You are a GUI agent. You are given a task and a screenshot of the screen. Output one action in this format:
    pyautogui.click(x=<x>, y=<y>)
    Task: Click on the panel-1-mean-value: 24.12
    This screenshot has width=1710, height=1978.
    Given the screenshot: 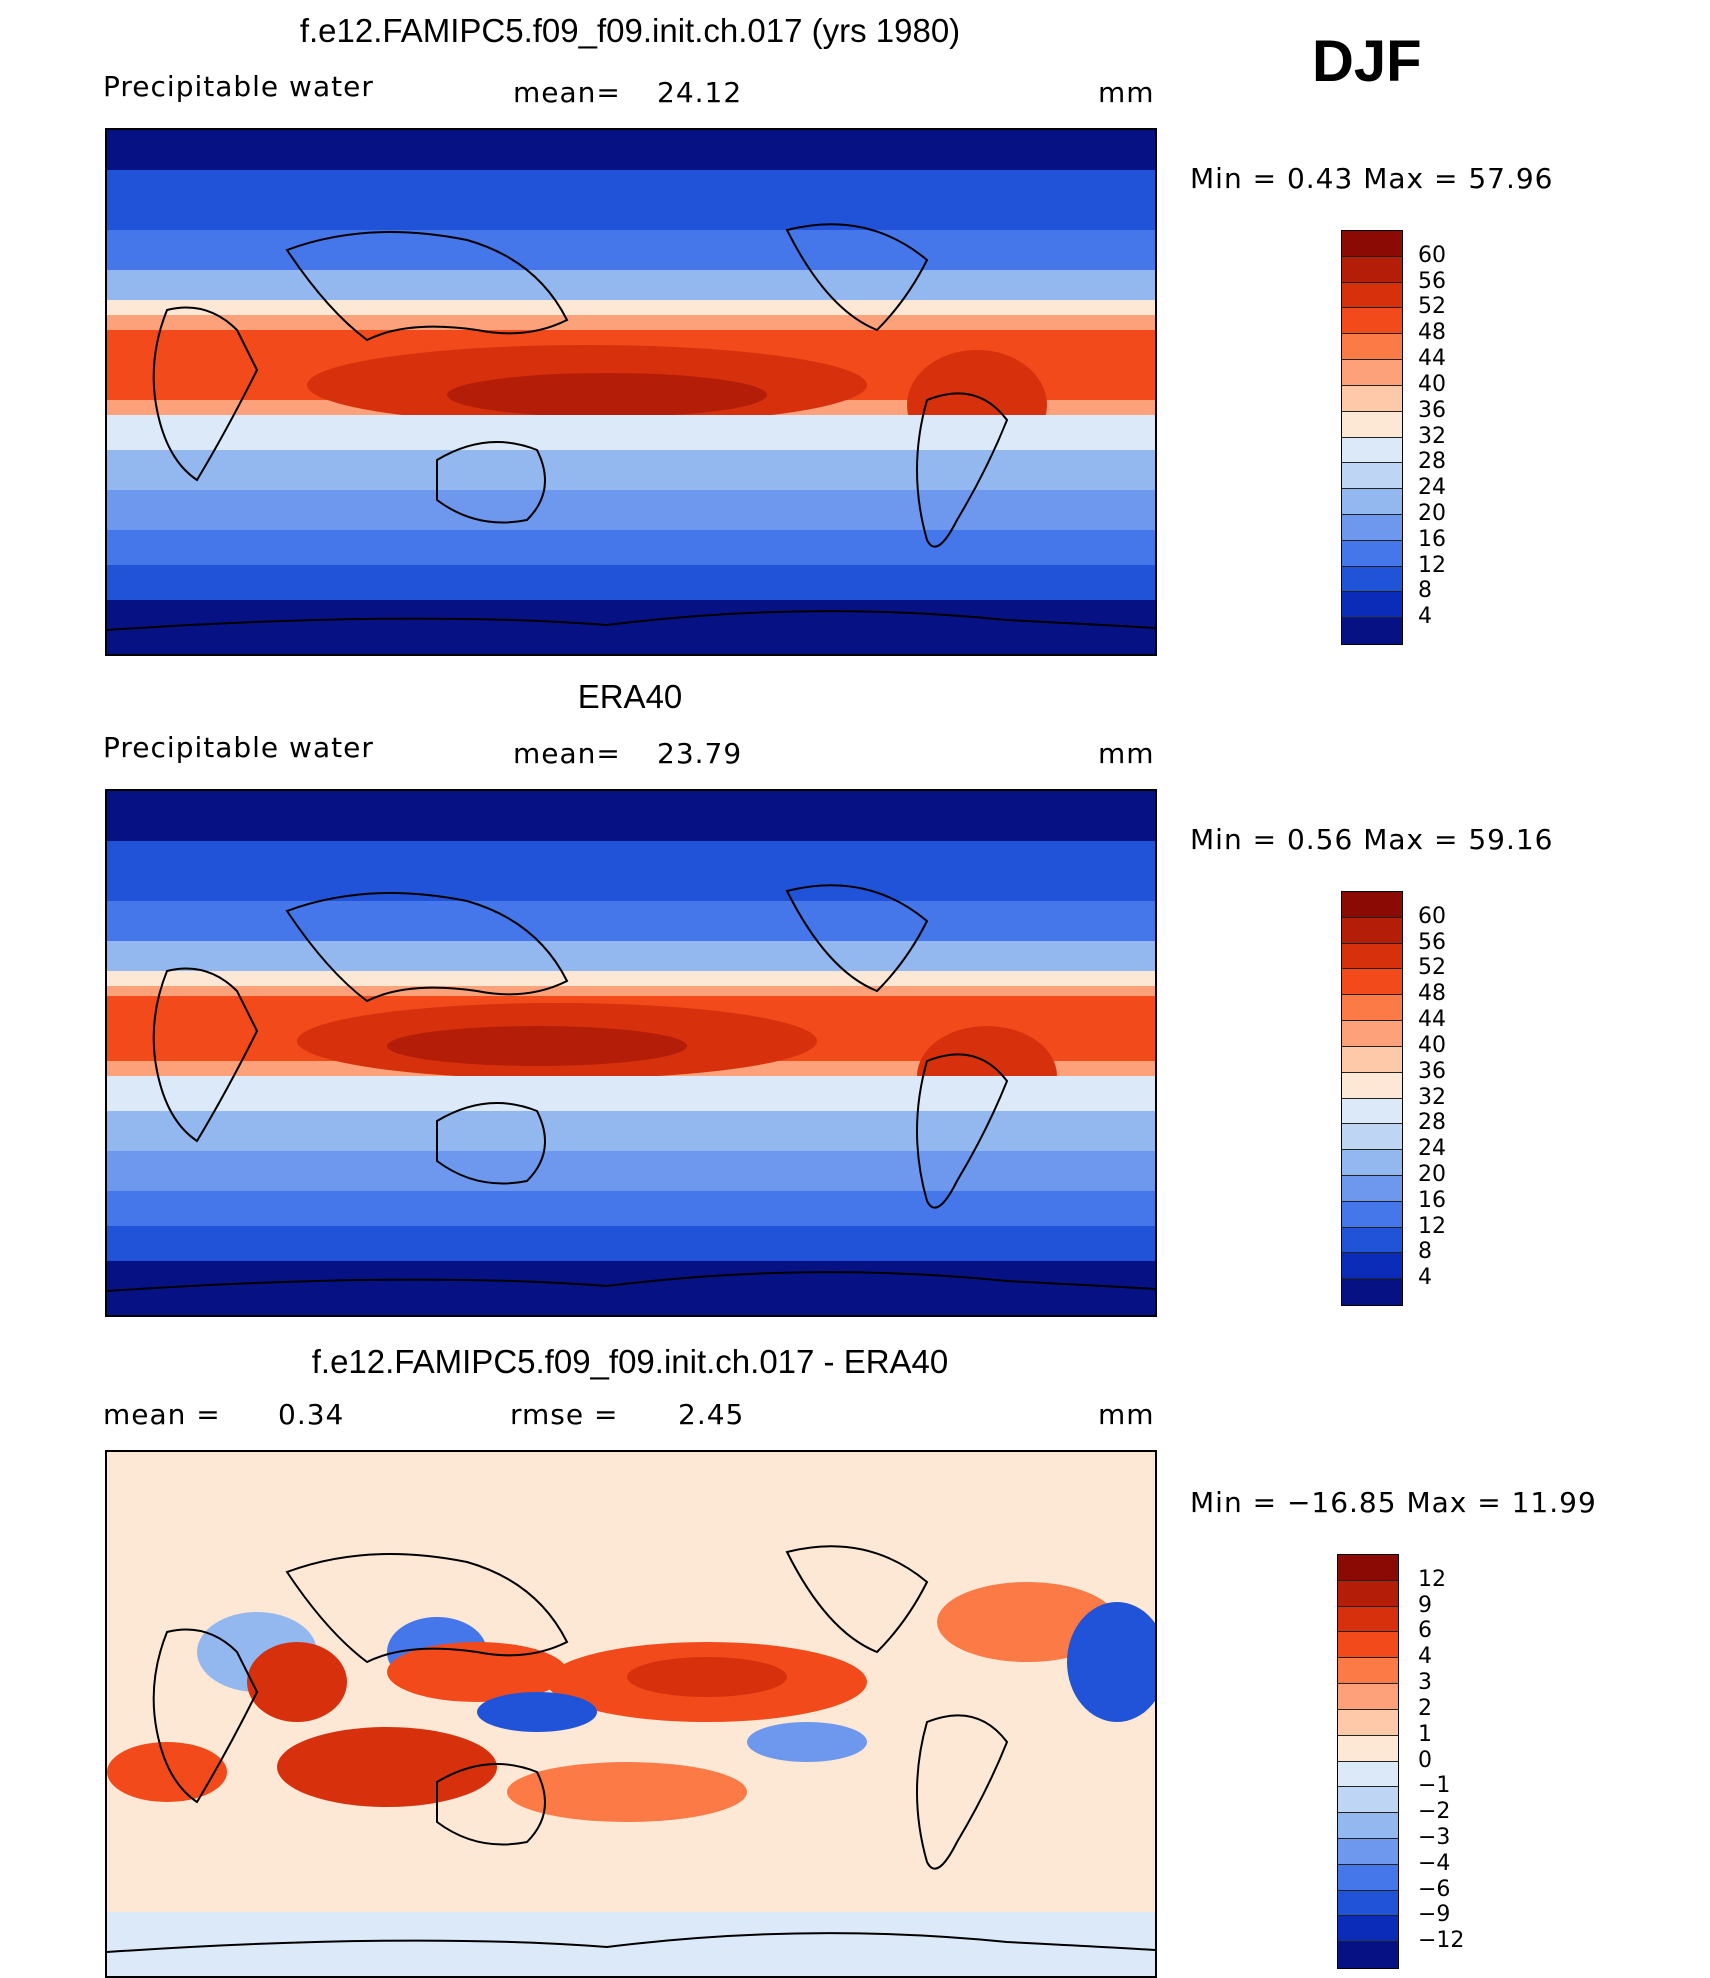 What is the action you would take?
    pyautogui.click(x=700, y=92)
    